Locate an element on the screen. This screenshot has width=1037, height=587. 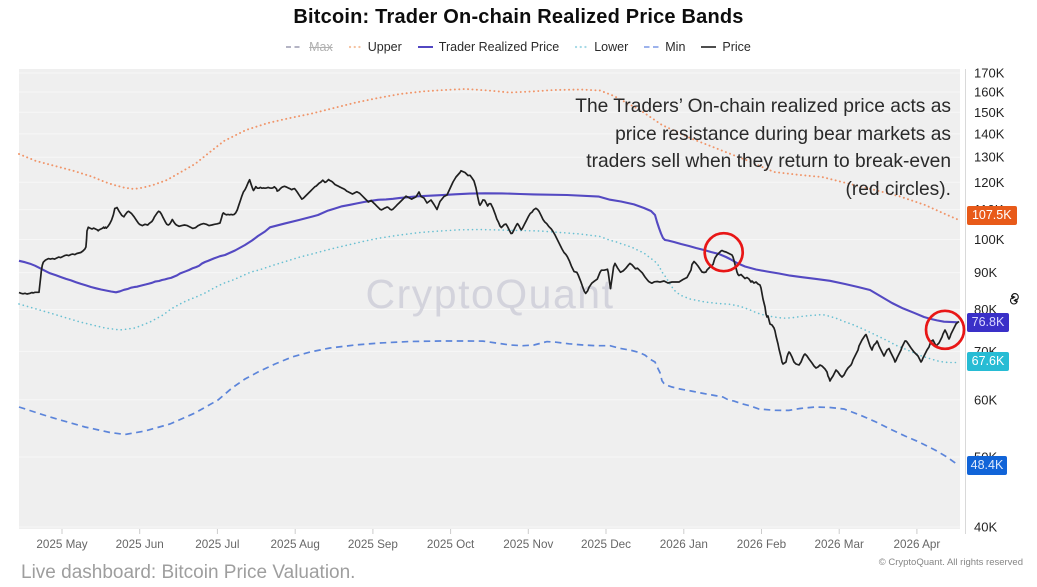
svg-text: 2026 Apr is located at coordinates (917, 544).